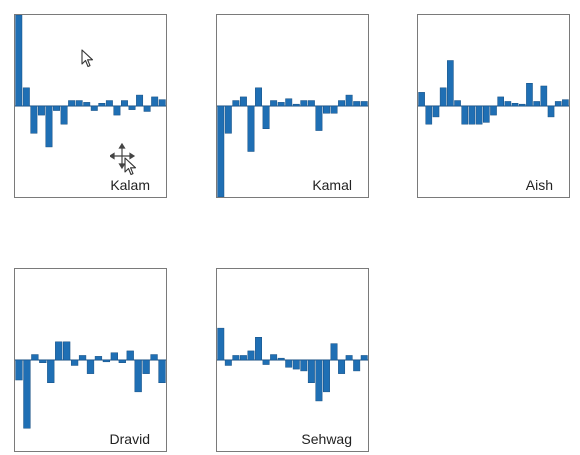 The image size is (580, 455). I want to click on subplot-dravid-plot, so click(90, 385).